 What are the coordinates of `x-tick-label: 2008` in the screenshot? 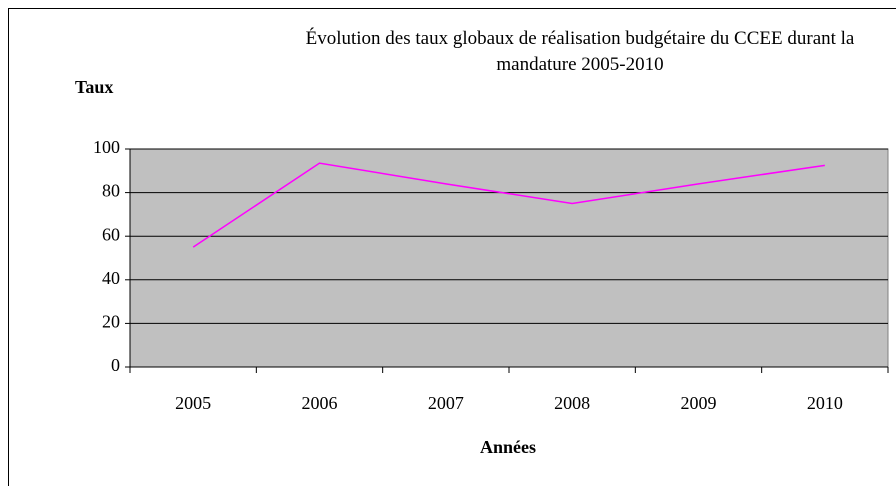 It's located at (572, 403).